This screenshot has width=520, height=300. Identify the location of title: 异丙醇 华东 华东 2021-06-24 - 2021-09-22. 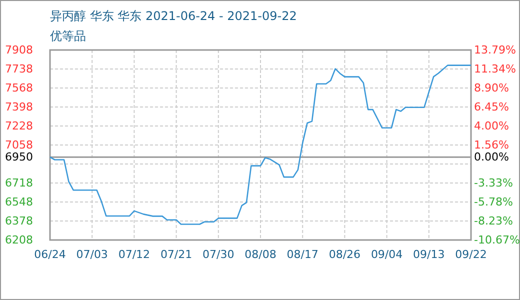
(173, 16).